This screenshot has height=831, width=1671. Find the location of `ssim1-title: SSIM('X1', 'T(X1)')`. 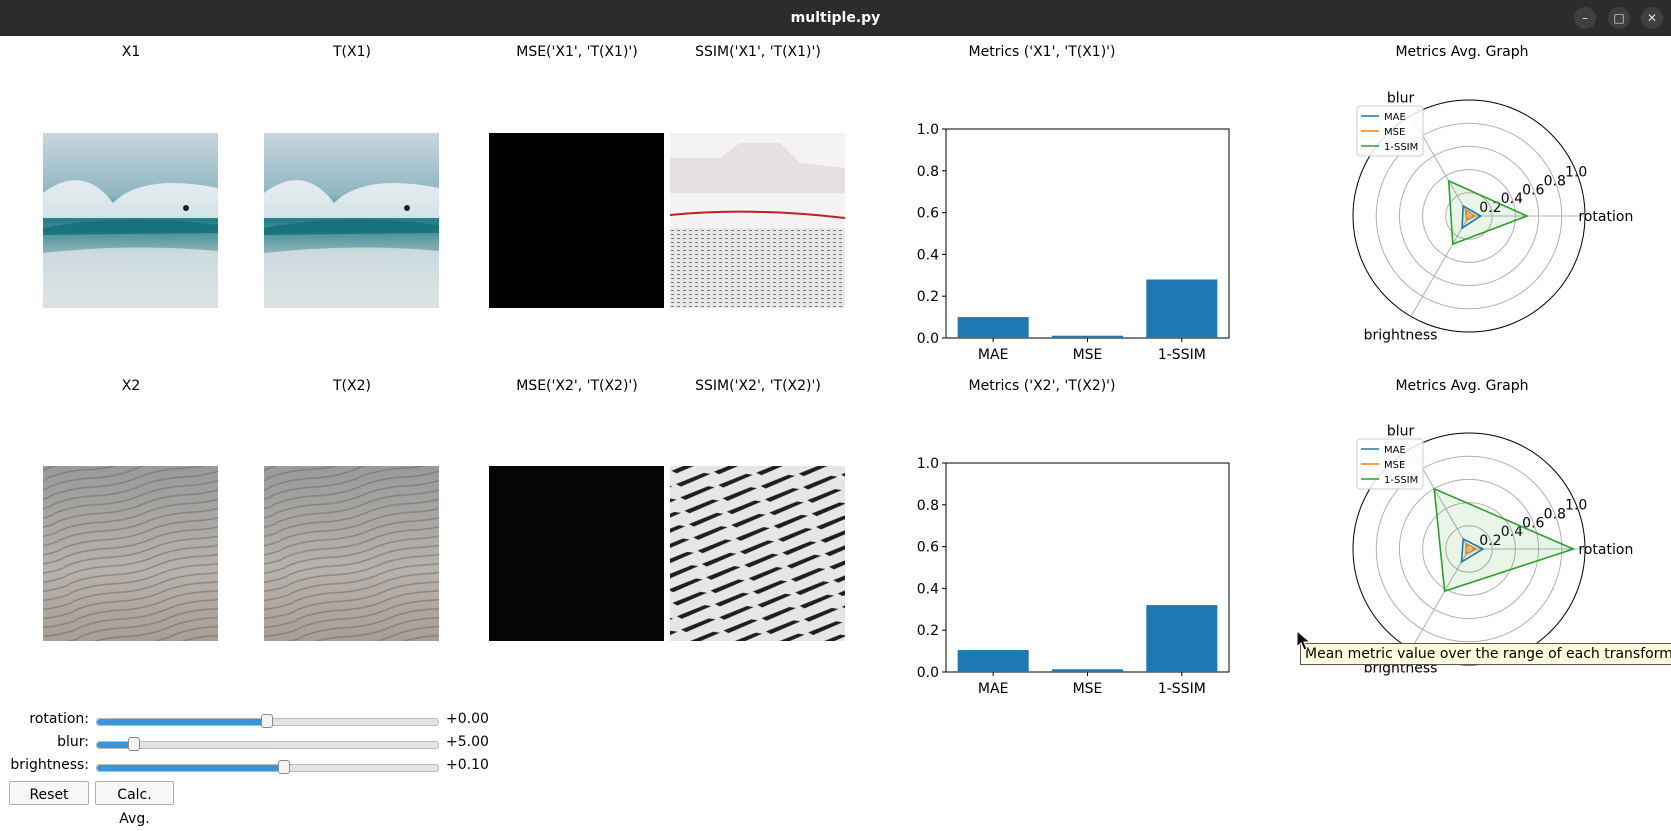

ssim1-title: SSIM('X1', 'T(X1)') is located at coordinates (758, 52).